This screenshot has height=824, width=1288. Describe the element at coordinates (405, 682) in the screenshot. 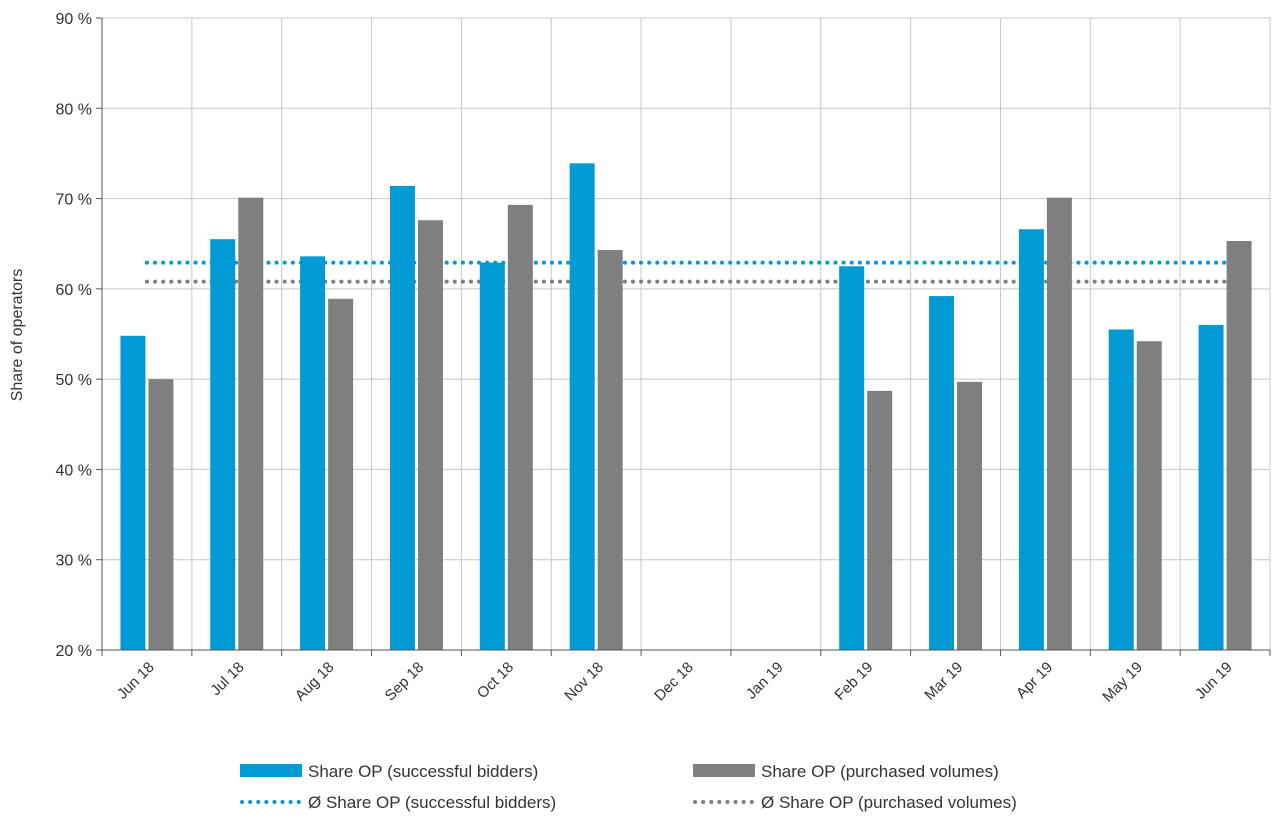

I see `x-tick-label: Sep 18` at that location.